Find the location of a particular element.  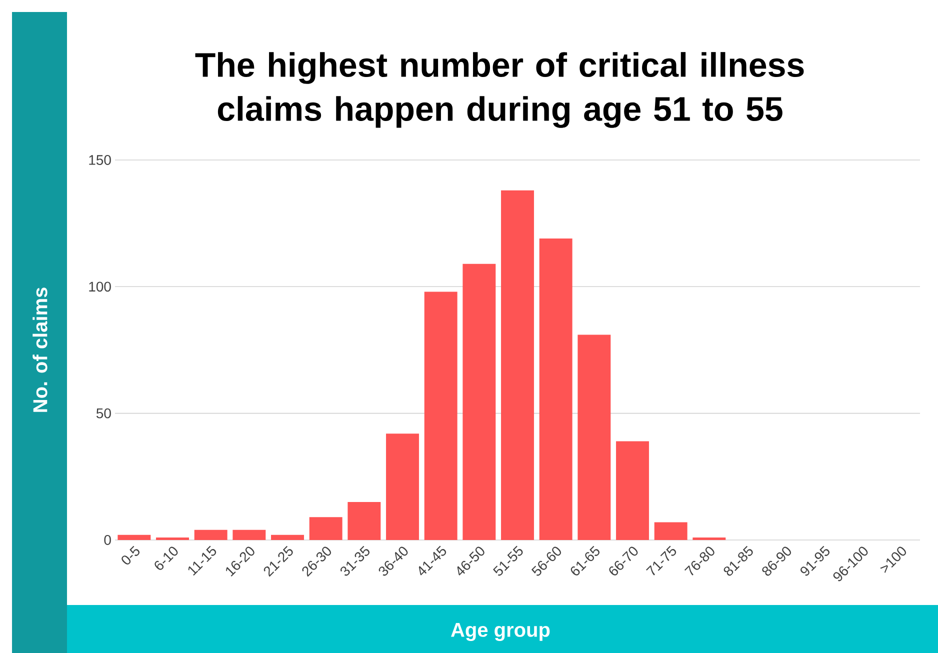

x-tick-label: 6-10 is located at coordinates (166, 558).